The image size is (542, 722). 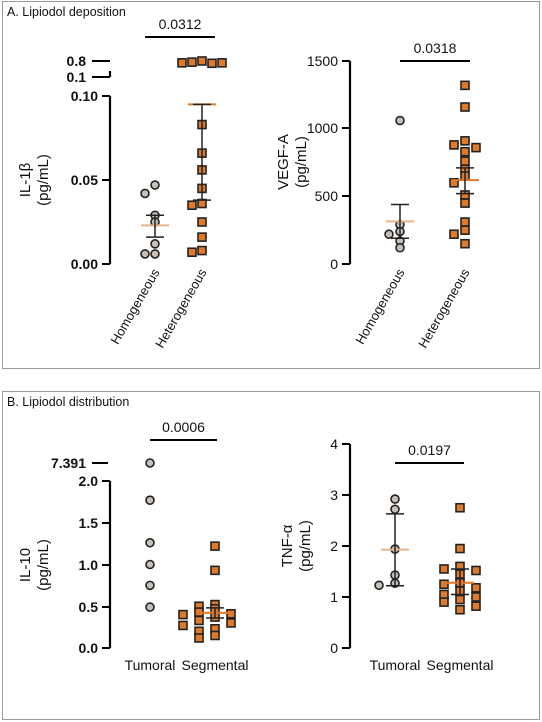 What do you see at coordinates (334, 546) in the screenshot?
I see `y-tick-label: 2` at bounding box center [334, 546].